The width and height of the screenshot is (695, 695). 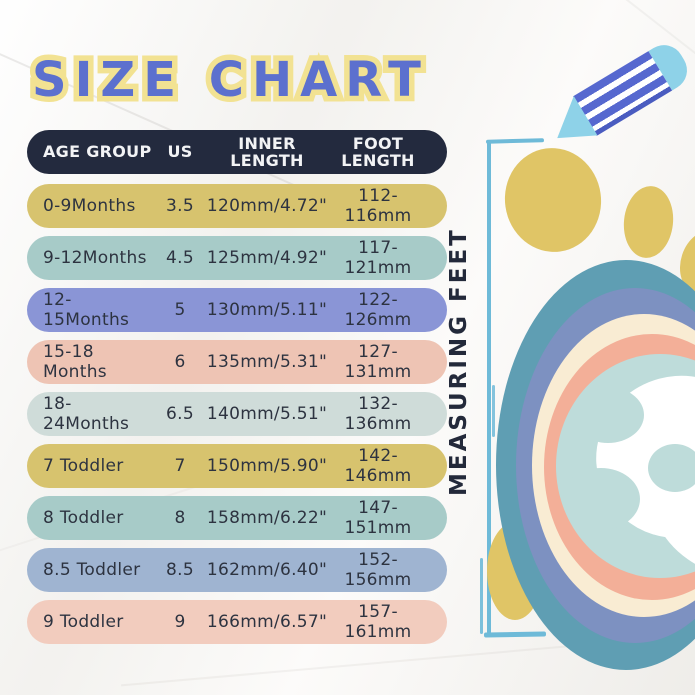 What do you see at coordinates (378, 310) in the screenshot?
I see `cell-foot-length: 122-126mm` at bounding box center [378, 310].